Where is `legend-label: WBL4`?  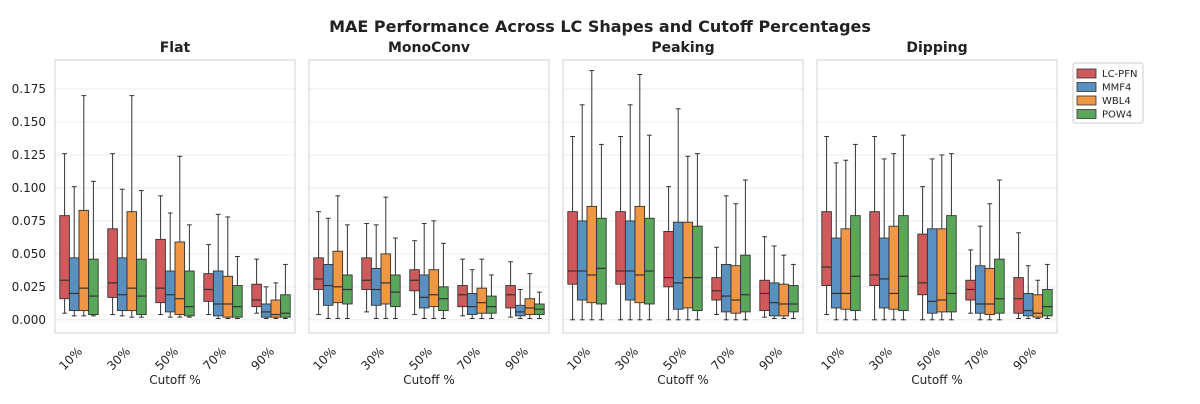 legend-label: WBL4 is located at coordinates (1116, 101).